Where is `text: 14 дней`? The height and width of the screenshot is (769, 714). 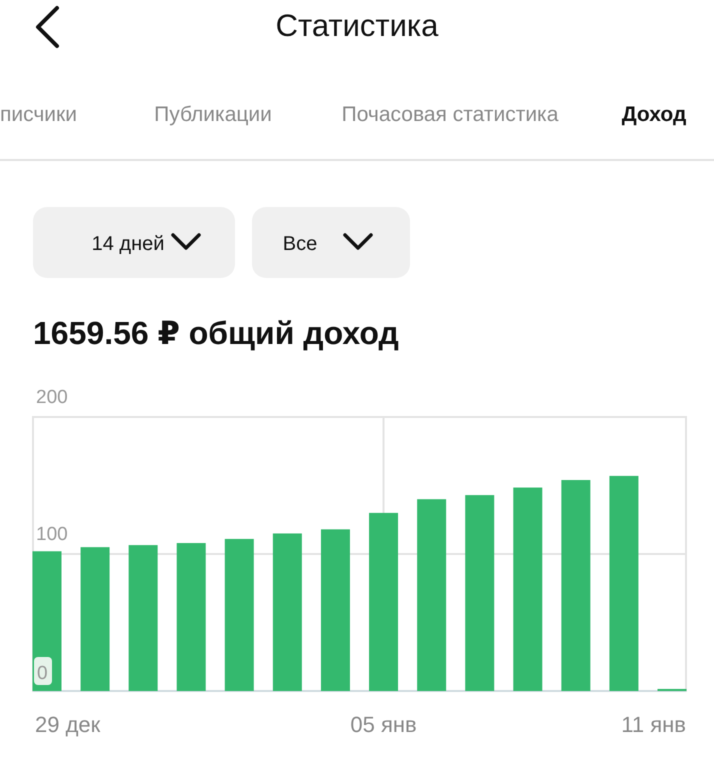 text: 14 дней is located at coordinates (128, 244).